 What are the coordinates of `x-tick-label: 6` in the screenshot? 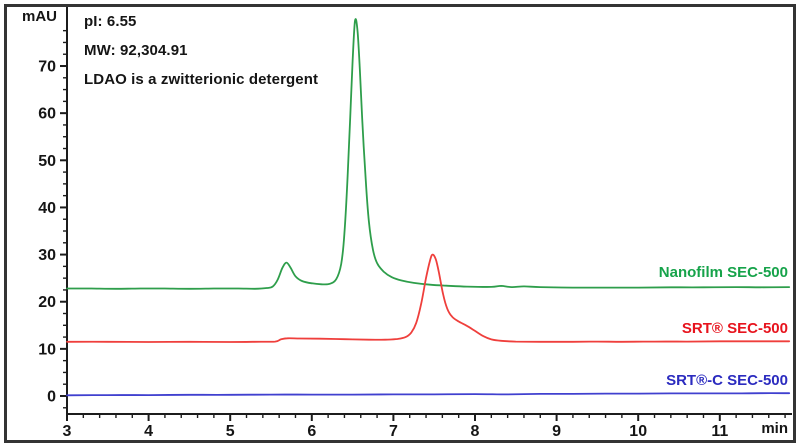 It's located at (311, 431).